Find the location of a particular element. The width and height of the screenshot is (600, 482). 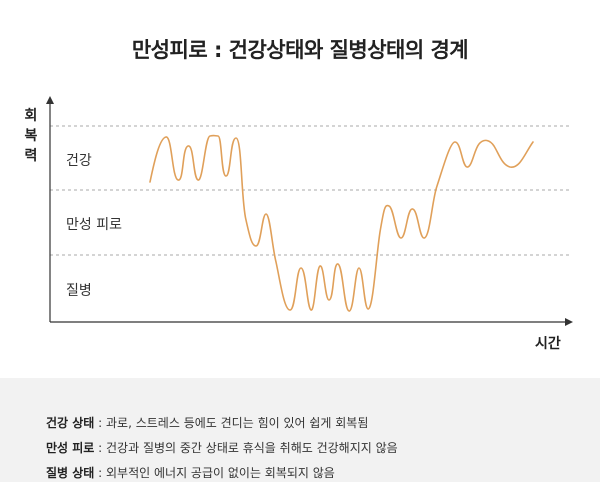

description-text: 과로, 스트레스 등에도 견디는 힘이 있어 쉽게 회복됨 is located at coordinates (237, 423).